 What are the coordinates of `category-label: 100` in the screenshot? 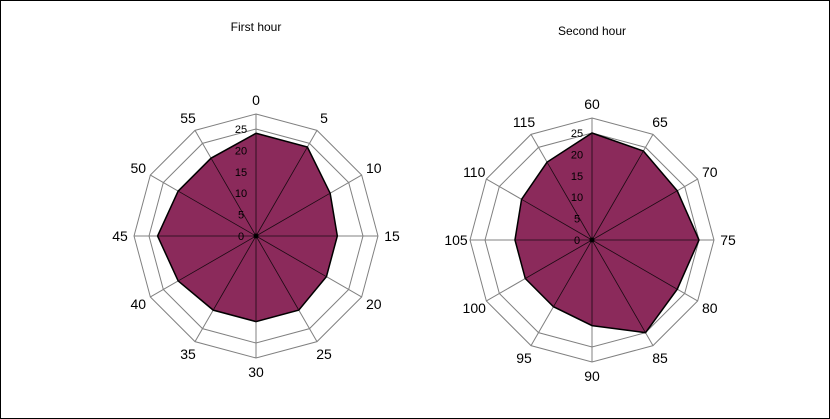 It's located at (475, 308).